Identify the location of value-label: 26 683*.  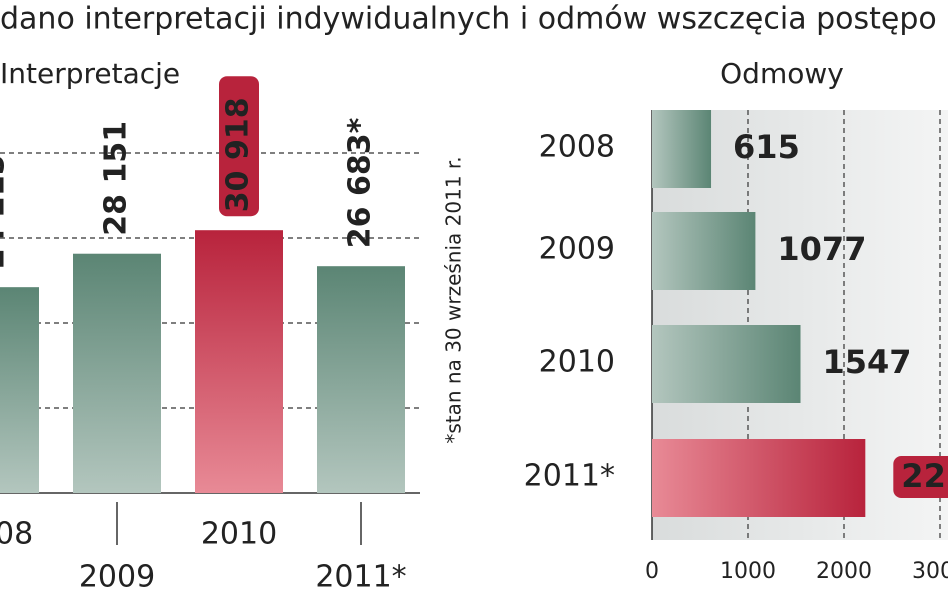
(360, 182).